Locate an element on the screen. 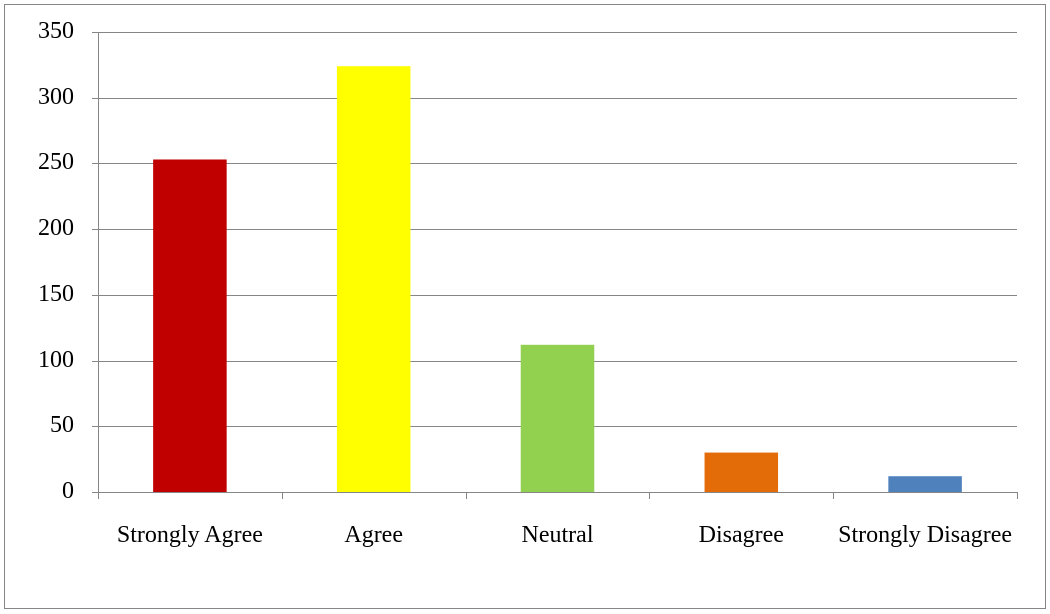 The image size is (1050, 614). y-tick-label: 0 is located at coordinates (68, 491).